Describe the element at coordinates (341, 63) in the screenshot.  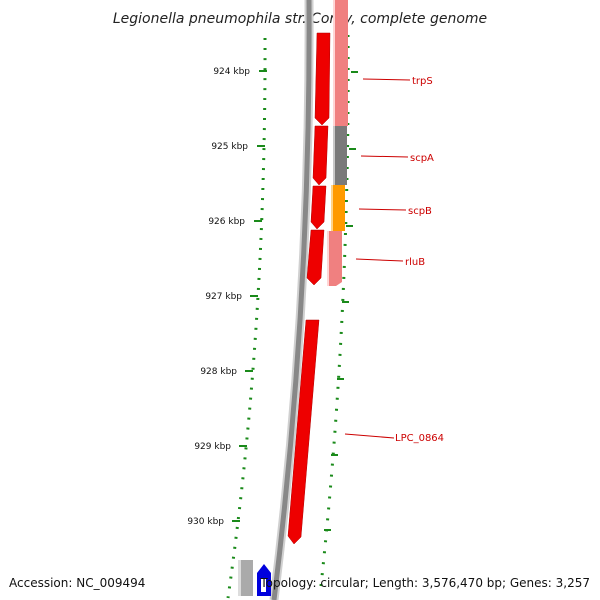
I see `trpS-feature-block` at that location.